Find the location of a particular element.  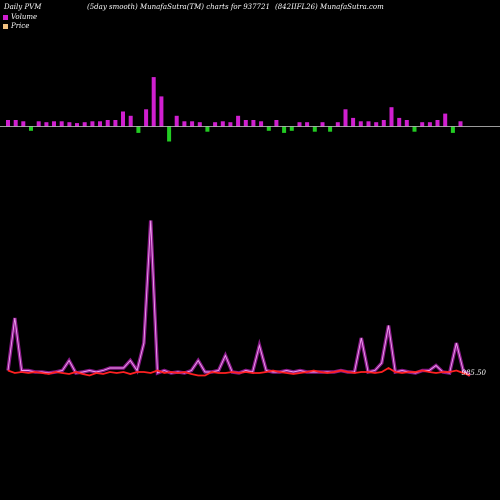

legend-price-label: Price is located at coordinates (20, 26).